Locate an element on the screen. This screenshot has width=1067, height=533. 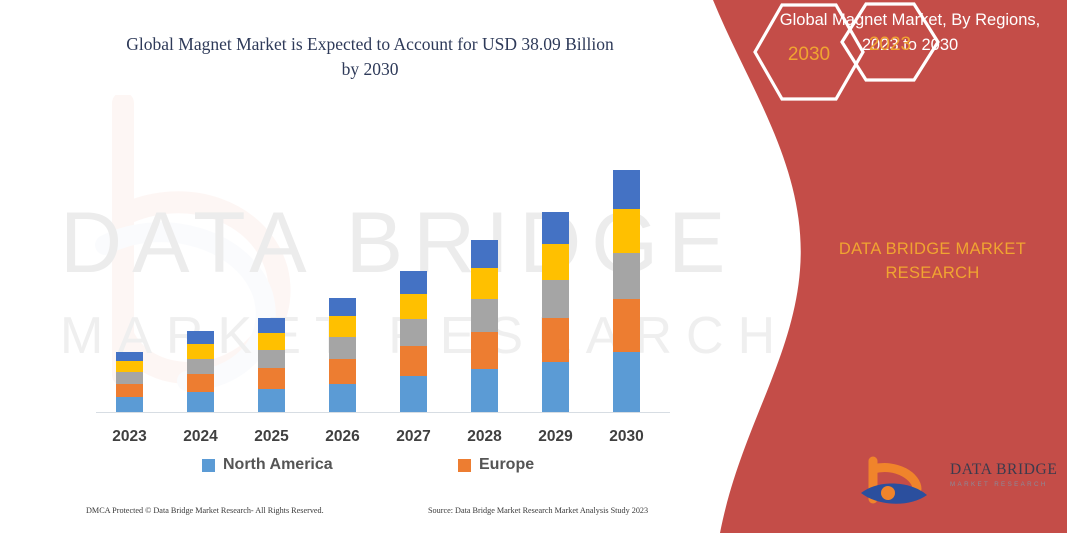
hexagon-2030-icon is located at coordinates (809, 52).